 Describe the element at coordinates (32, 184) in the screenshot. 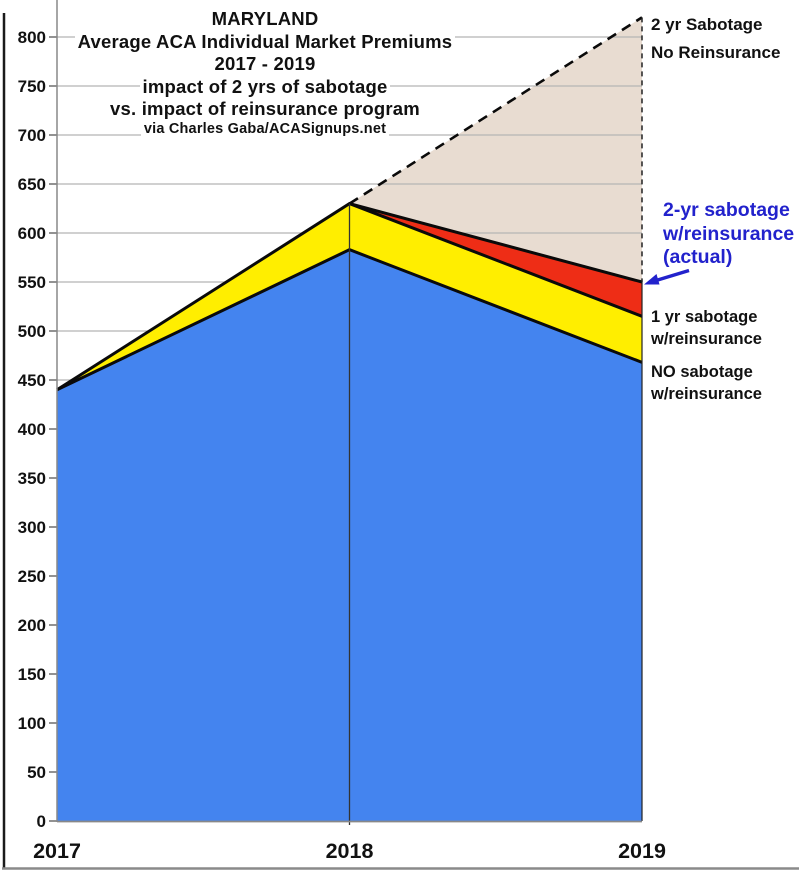

I see `ytick-label-650: 650` at that location.